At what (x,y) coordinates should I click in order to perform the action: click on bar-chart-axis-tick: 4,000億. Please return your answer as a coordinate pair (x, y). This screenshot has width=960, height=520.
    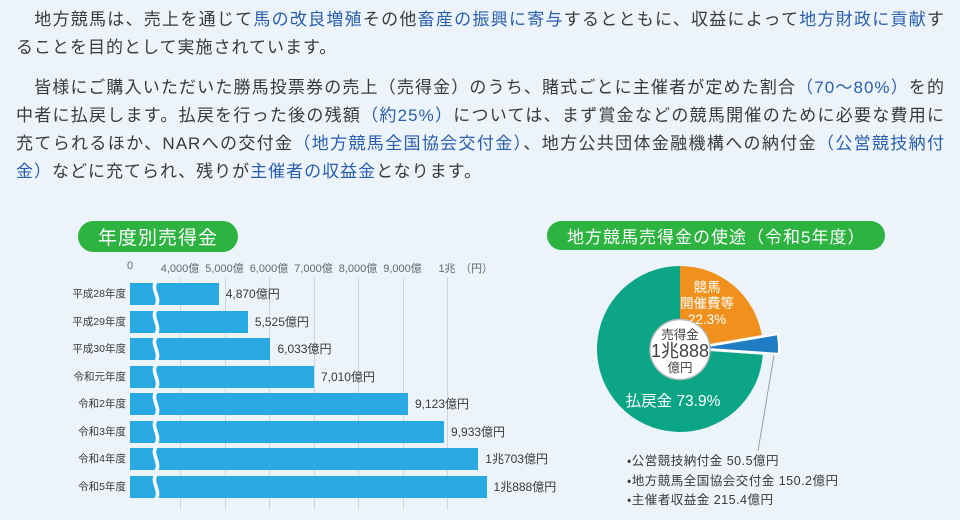
    Looking at the image, I should click on (180, 269).